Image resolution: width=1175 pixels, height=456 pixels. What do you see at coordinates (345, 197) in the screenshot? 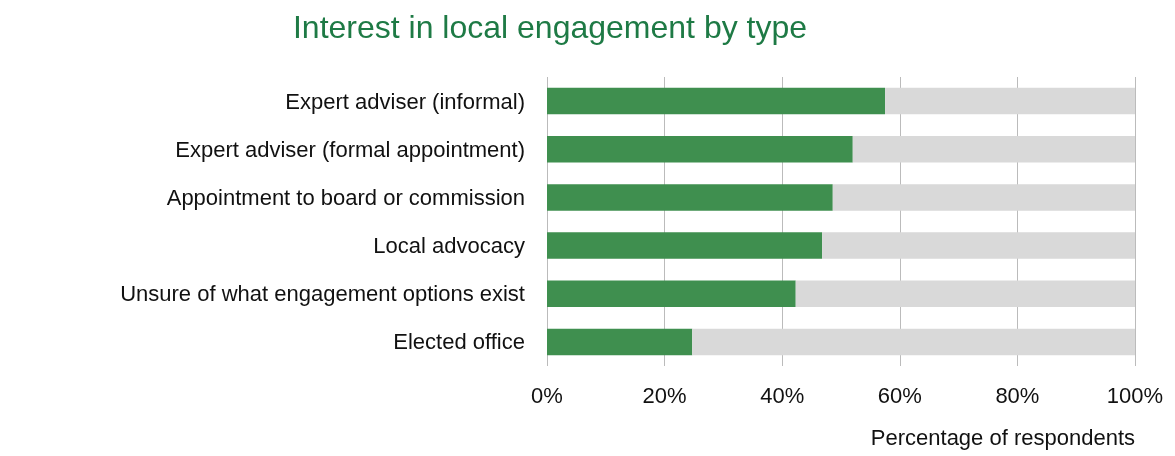
I see `y-tick-label: Appointment to board or commission` at bounding box center [345, 197].